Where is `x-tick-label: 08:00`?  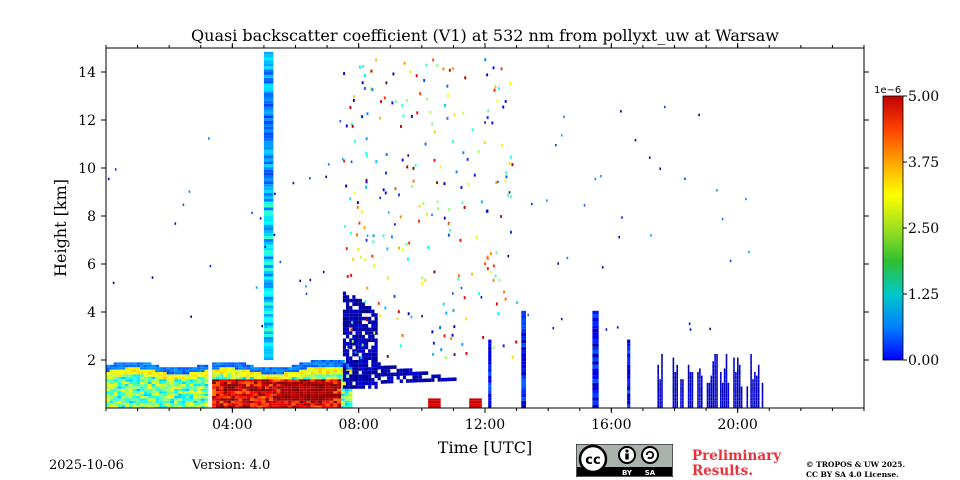 x-tick-label: 08:00 is located at coordinates (358, 425).